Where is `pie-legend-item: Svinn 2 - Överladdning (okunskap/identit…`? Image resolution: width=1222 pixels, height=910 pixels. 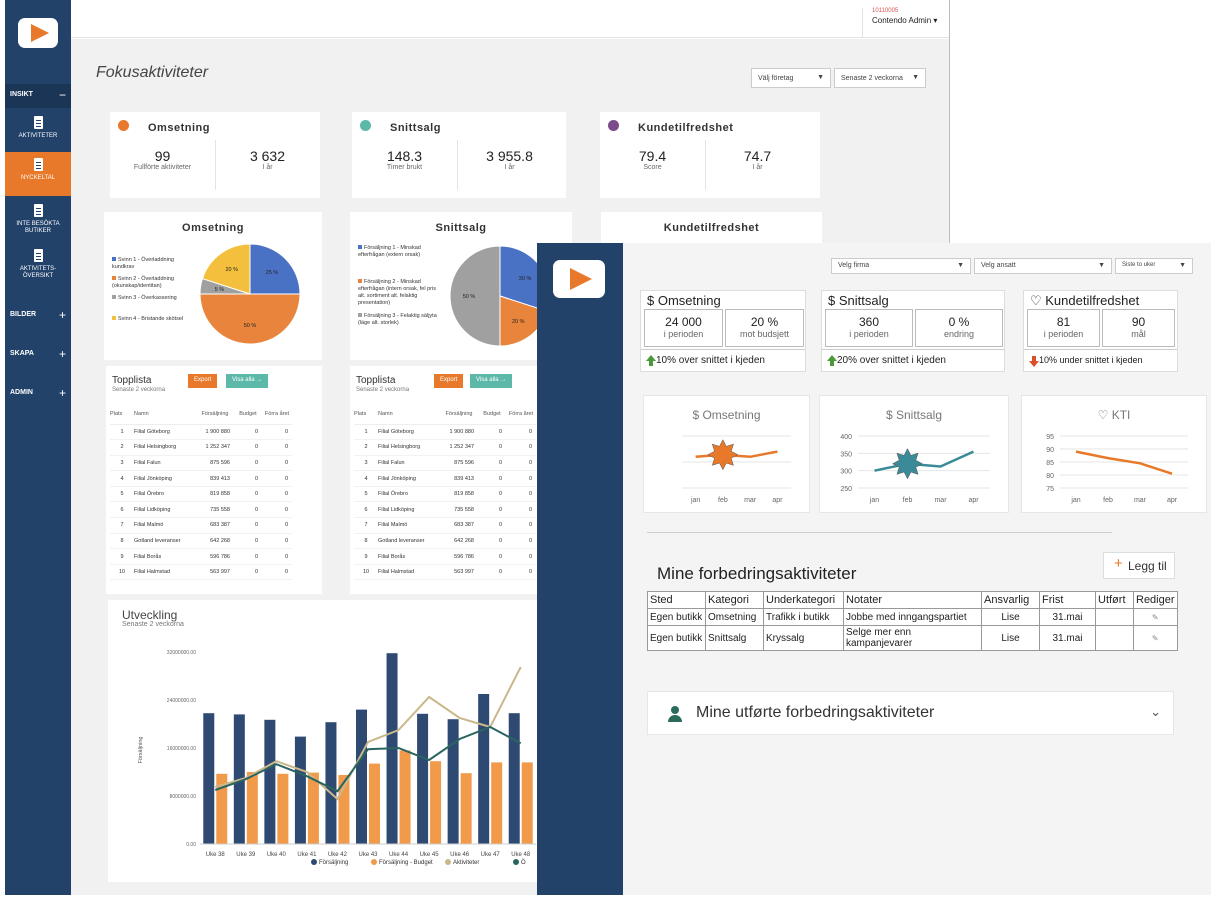
pie-legend-item: Svinn 2 - Överladdning (okunskap/identit… is located at coordinates (143, 282).